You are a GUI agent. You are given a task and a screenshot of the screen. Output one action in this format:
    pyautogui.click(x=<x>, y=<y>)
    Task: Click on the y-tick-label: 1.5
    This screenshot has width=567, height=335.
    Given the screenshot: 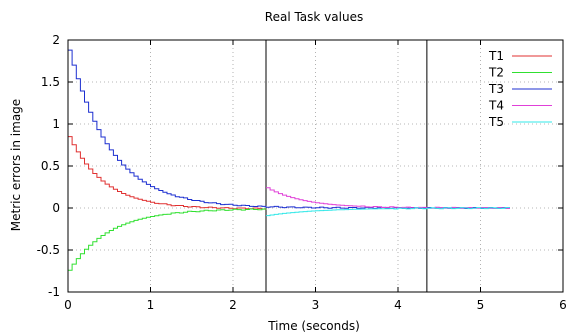 What is the action you would take?
    pyautogui.click(x=50, y=82)
    